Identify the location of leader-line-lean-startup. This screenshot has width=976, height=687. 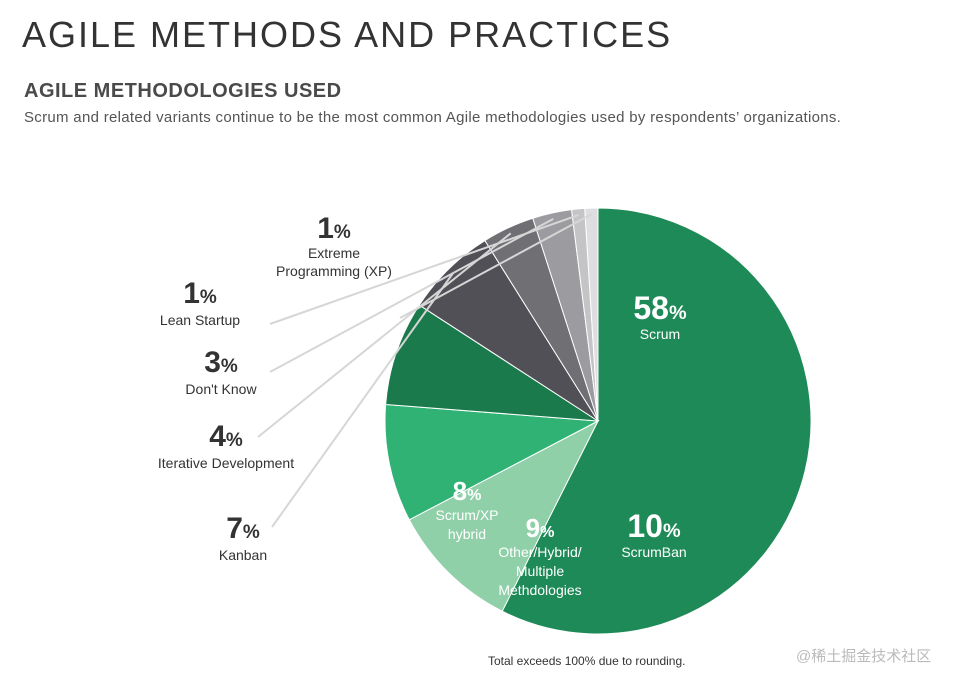
(424, 269).